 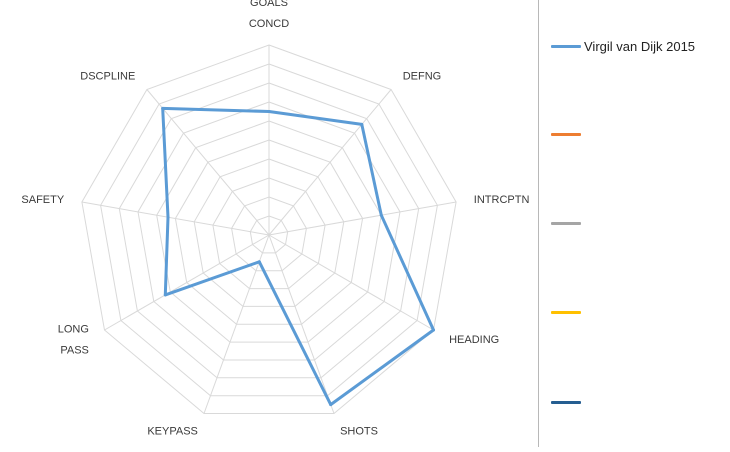 I want to click on axis-label: DSCPLINE, so click(x=107, y=77).